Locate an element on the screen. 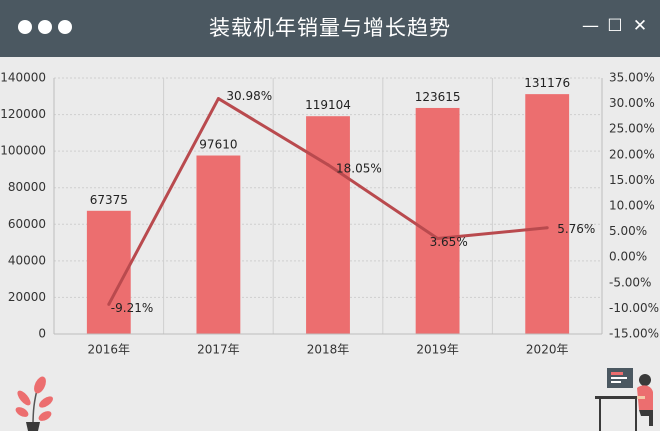  x-tick-label: 2017年 is located at coordinates (218, 350).